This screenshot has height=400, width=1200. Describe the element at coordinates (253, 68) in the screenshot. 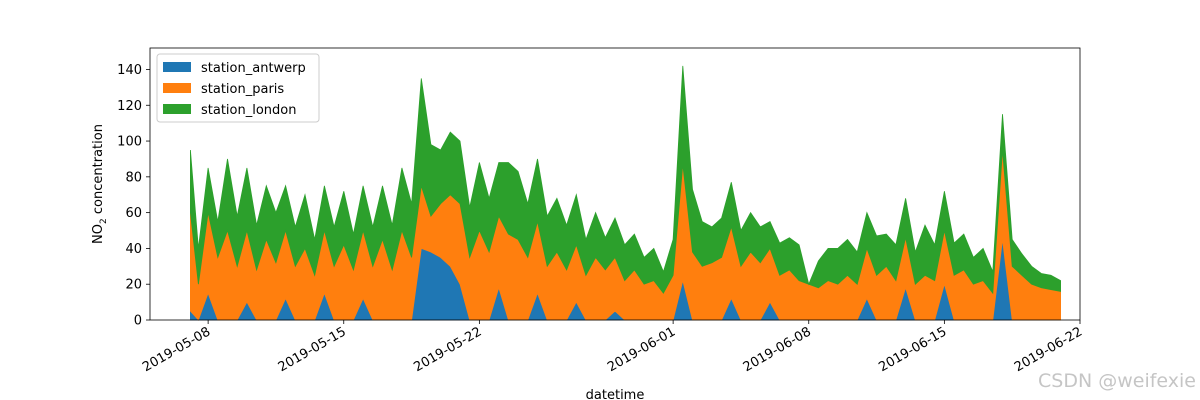

I see `legend-label-station-antwerp: station_antwerp` at that location.